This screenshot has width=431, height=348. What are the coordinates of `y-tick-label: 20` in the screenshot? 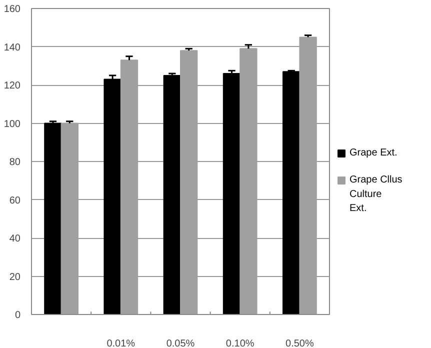 It's located at (15, 277).